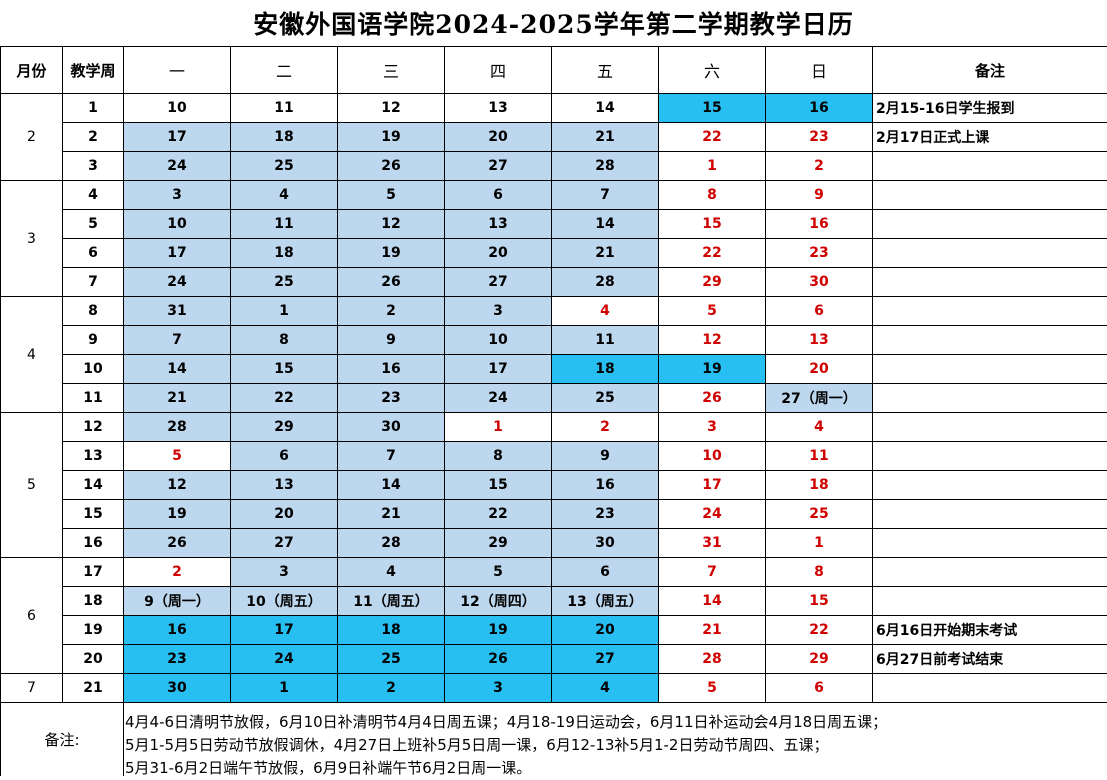 Image resolution: width=1107 pixels, height=780 pixels. What do you see at coordinates (989, 659) in the screenshot?
I see `week-note: 6月27日前考试结束` at bounding box center [989, 659].